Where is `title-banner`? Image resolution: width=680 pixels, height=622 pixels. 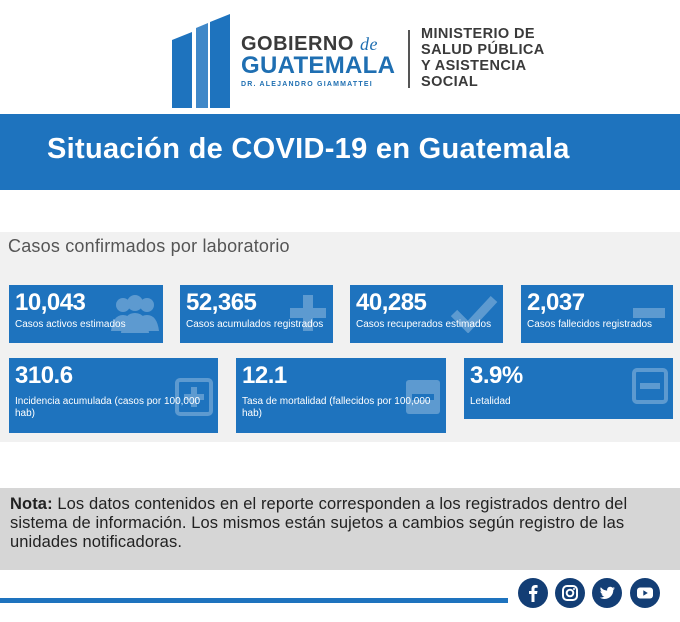
title-banner is located at coordinates (340, 152).